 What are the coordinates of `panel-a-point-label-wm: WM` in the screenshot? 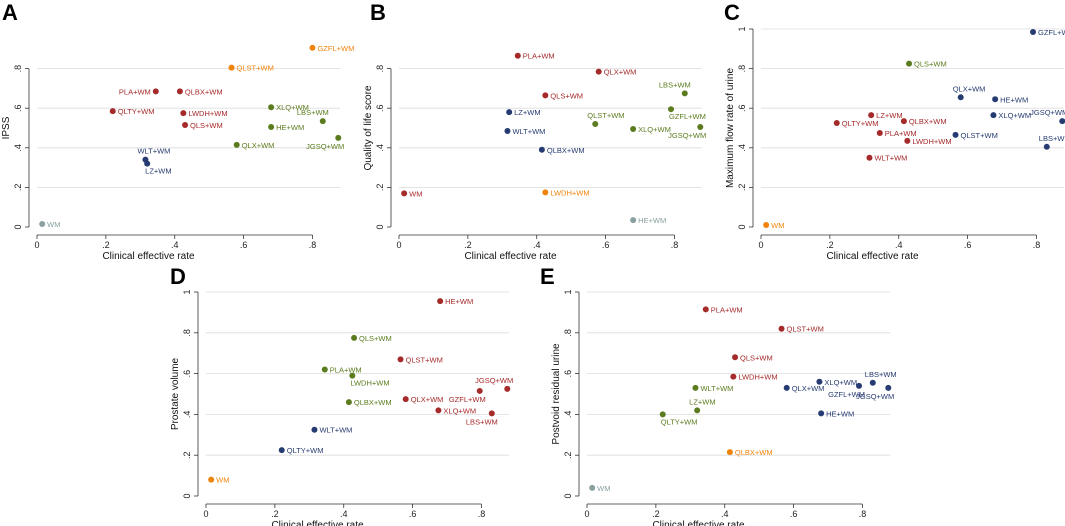 It's located at (53, 224).